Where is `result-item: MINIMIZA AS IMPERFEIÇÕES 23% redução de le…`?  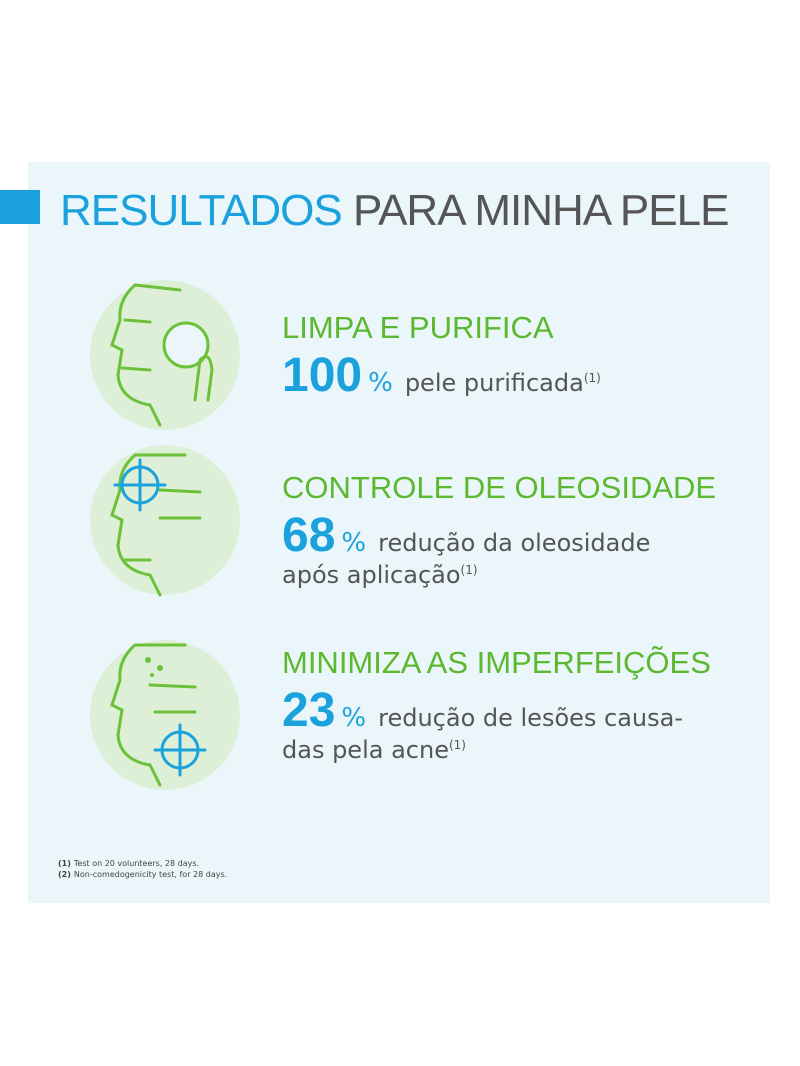
result-item: MINIMIZA AS IMPERFEIÇÕES 23% redução de le… is located at coordinates (496, 704).